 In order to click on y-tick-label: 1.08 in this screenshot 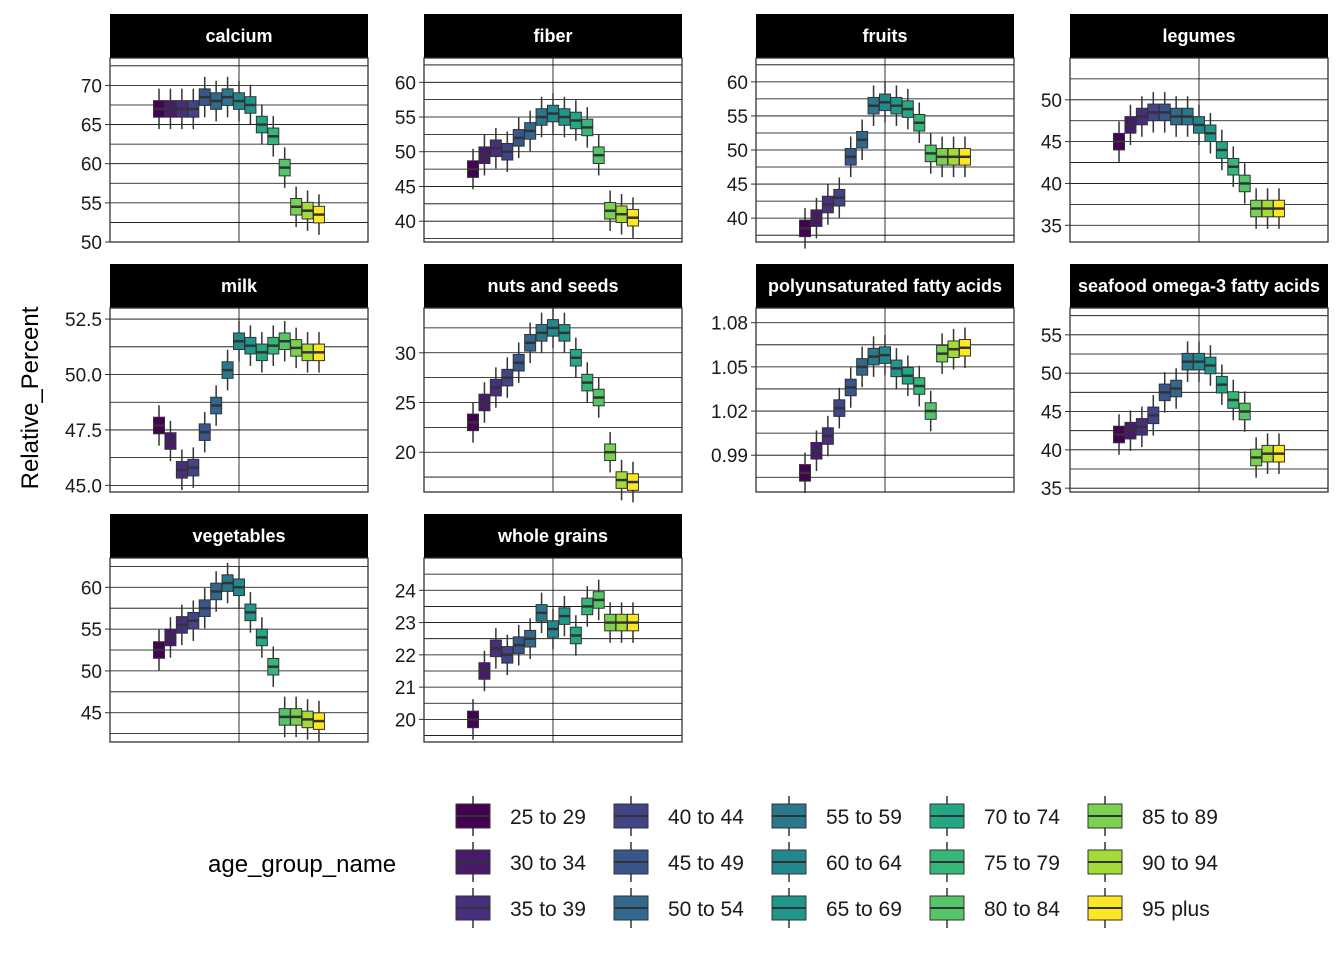, I will do `click(729, 324)`.